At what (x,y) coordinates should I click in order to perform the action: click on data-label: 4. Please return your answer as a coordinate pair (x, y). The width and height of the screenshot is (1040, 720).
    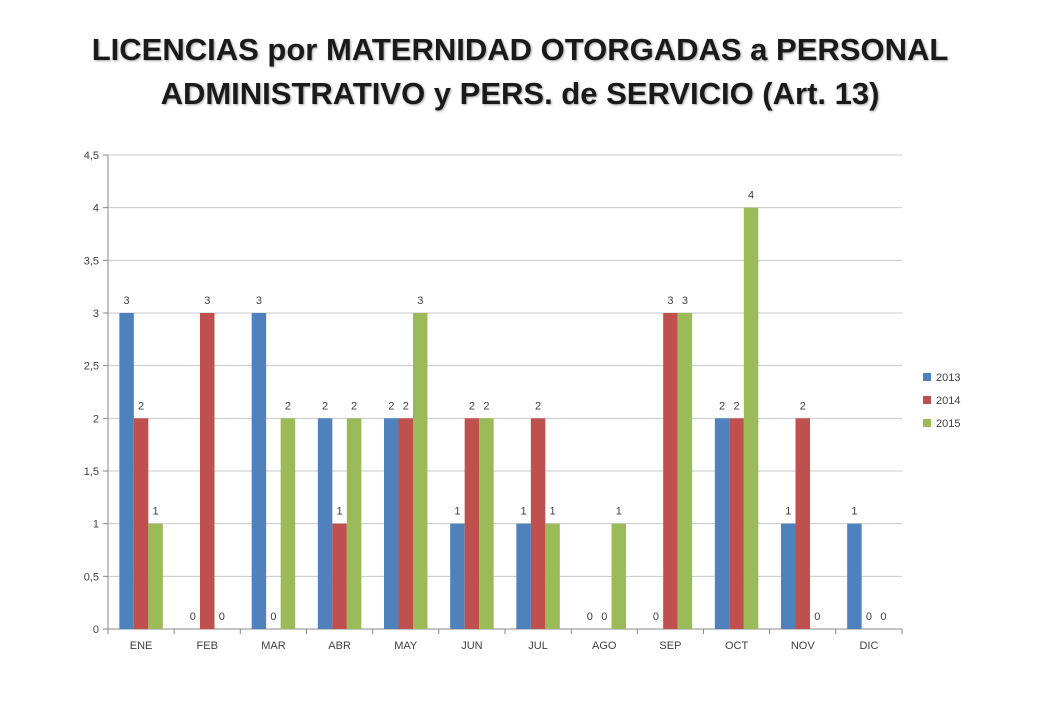
    Looking at the image, I should click on (751, 196).